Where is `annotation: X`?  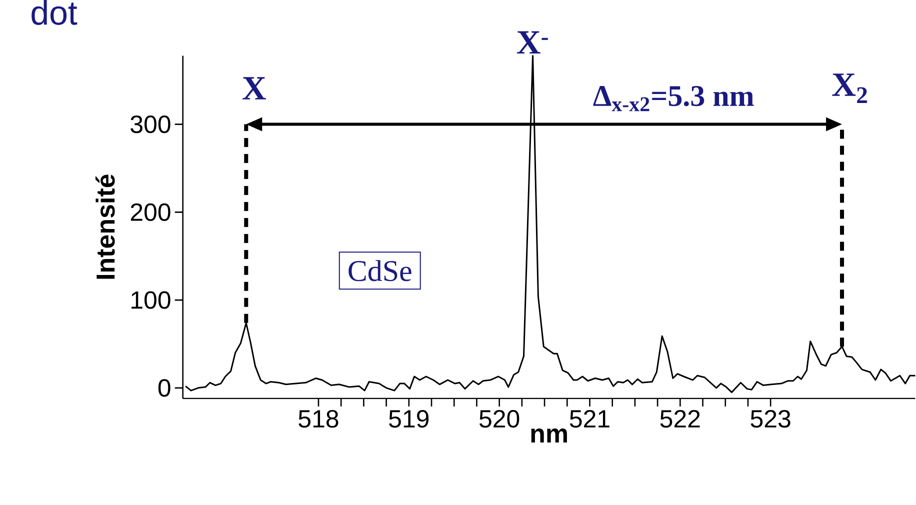
annotation: X is located at coordinates (254, 88).